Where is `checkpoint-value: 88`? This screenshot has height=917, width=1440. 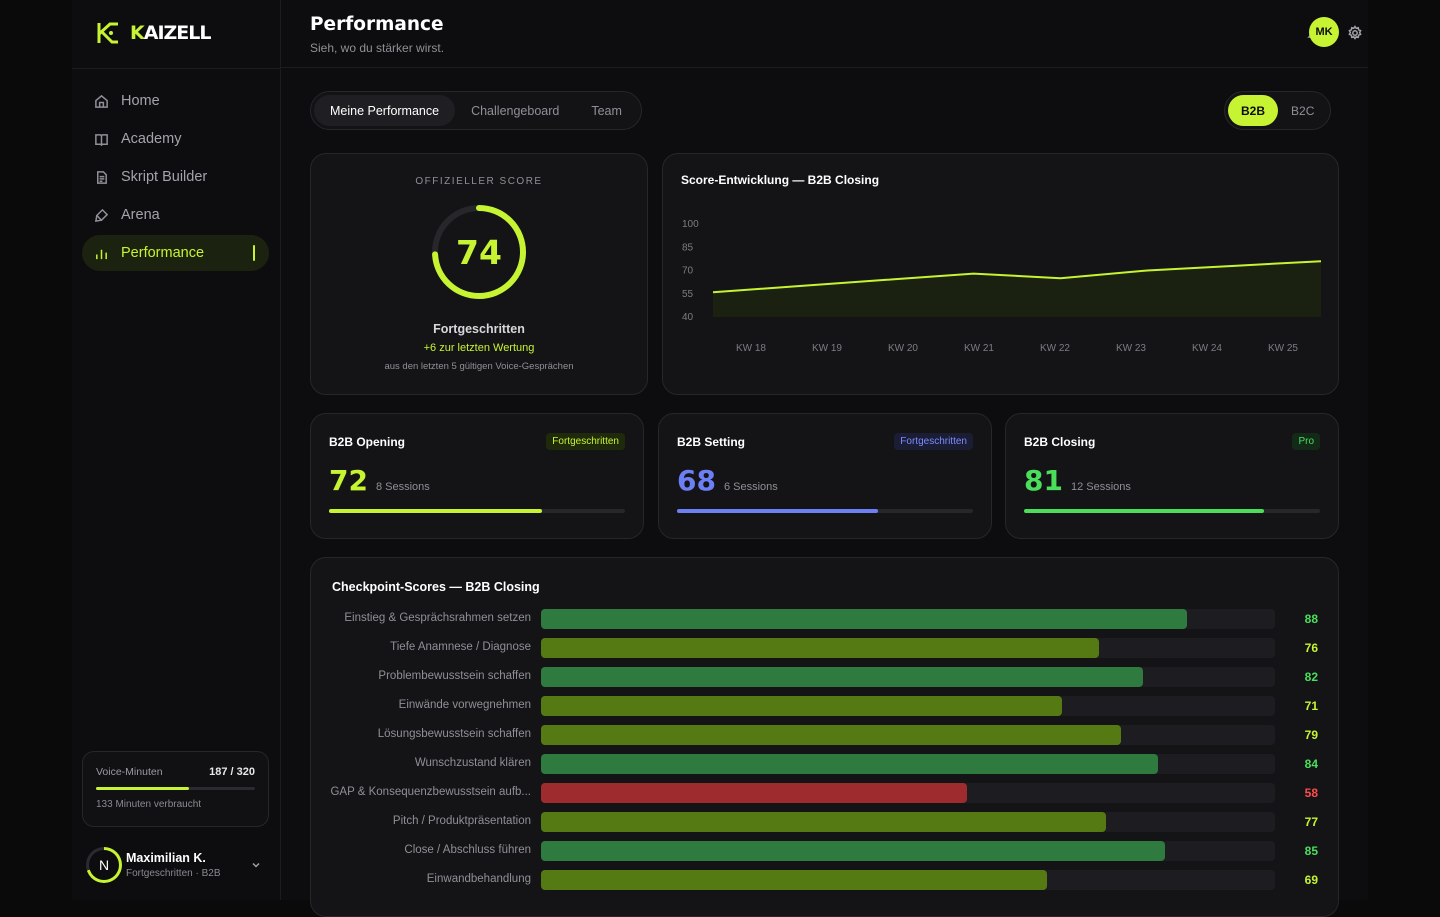 checkpoint-value: 88 is located at coordinates (1311, 619).